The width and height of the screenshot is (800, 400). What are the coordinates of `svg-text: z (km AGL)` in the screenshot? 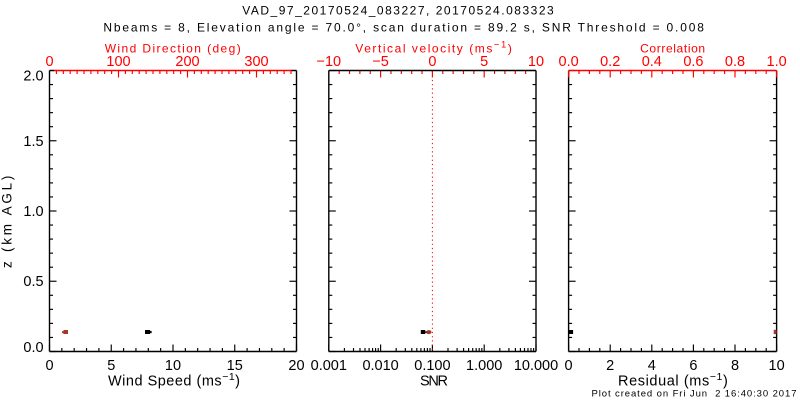 It's located at (7, 222).